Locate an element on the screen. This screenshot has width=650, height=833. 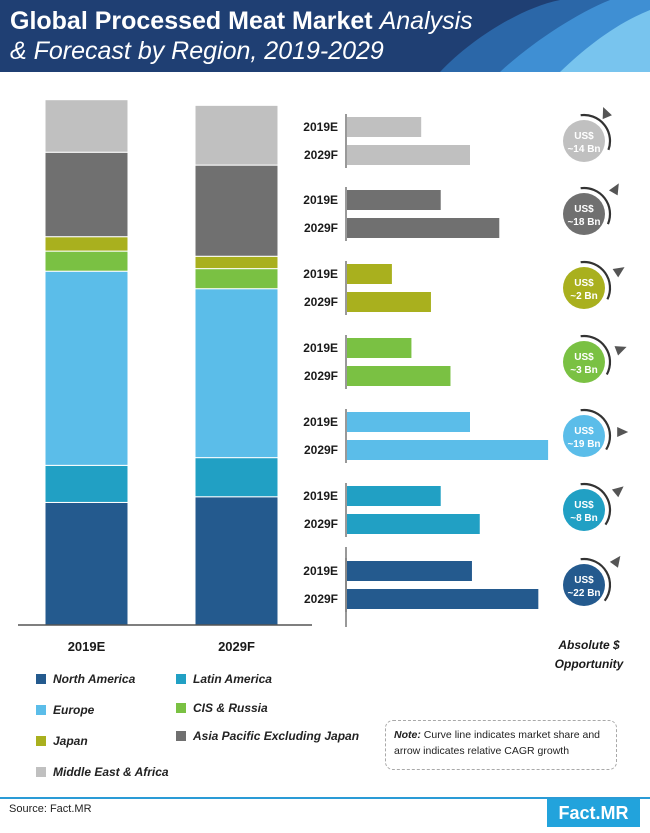
opportunity-value: ~14 Bn is located at coordinates (583, 149).